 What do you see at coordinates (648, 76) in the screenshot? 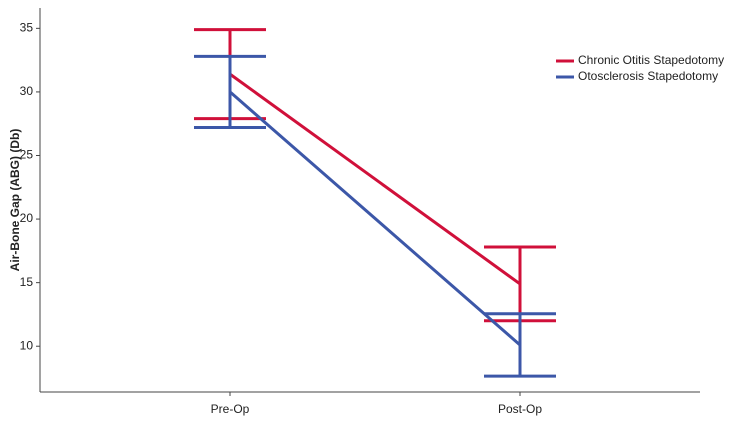
I see `legend-label: Otosclerosis Stapedotomy` at bounding box center [648, 76].